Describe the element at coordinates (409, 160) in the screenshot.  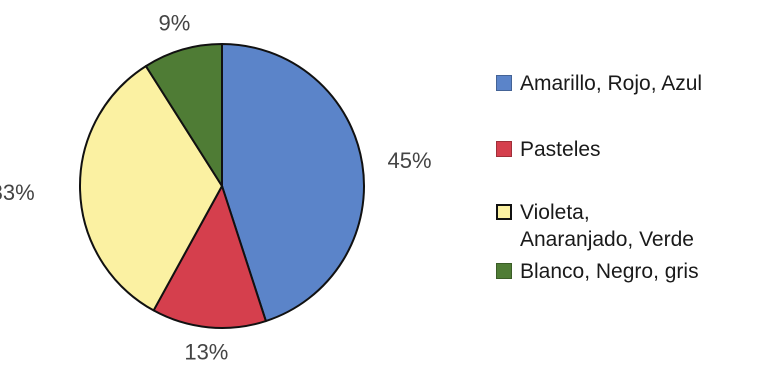
I see `pie-slice-label-0: 45%` at that location.